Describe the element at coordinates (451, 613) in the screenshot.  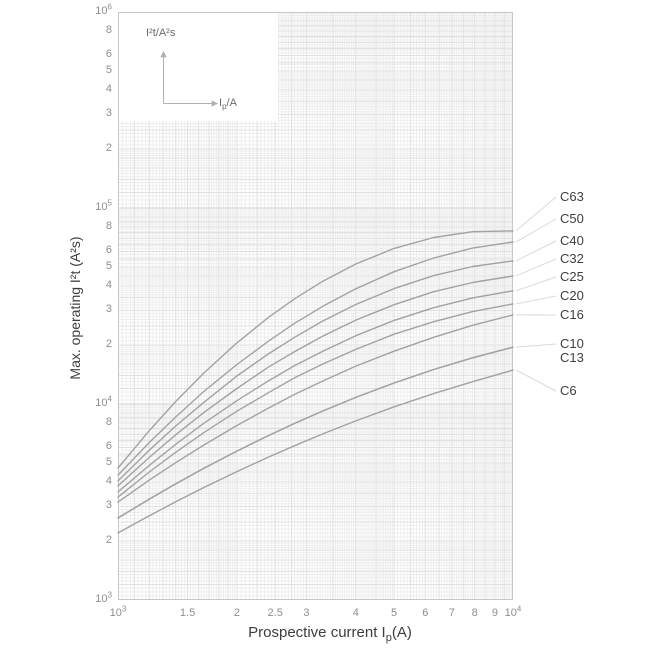
I see `x-tick-label: 7` at that location.